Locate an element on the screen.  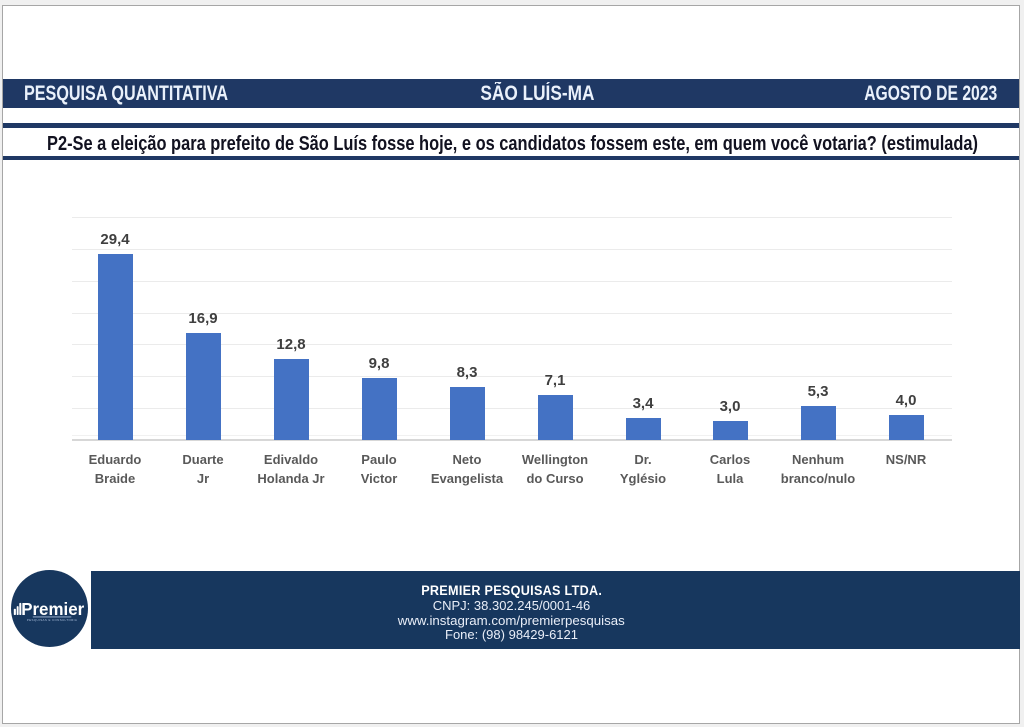
svg-text: PESQUISAS E CONSULTORIA is located at coordinates (52, 620).